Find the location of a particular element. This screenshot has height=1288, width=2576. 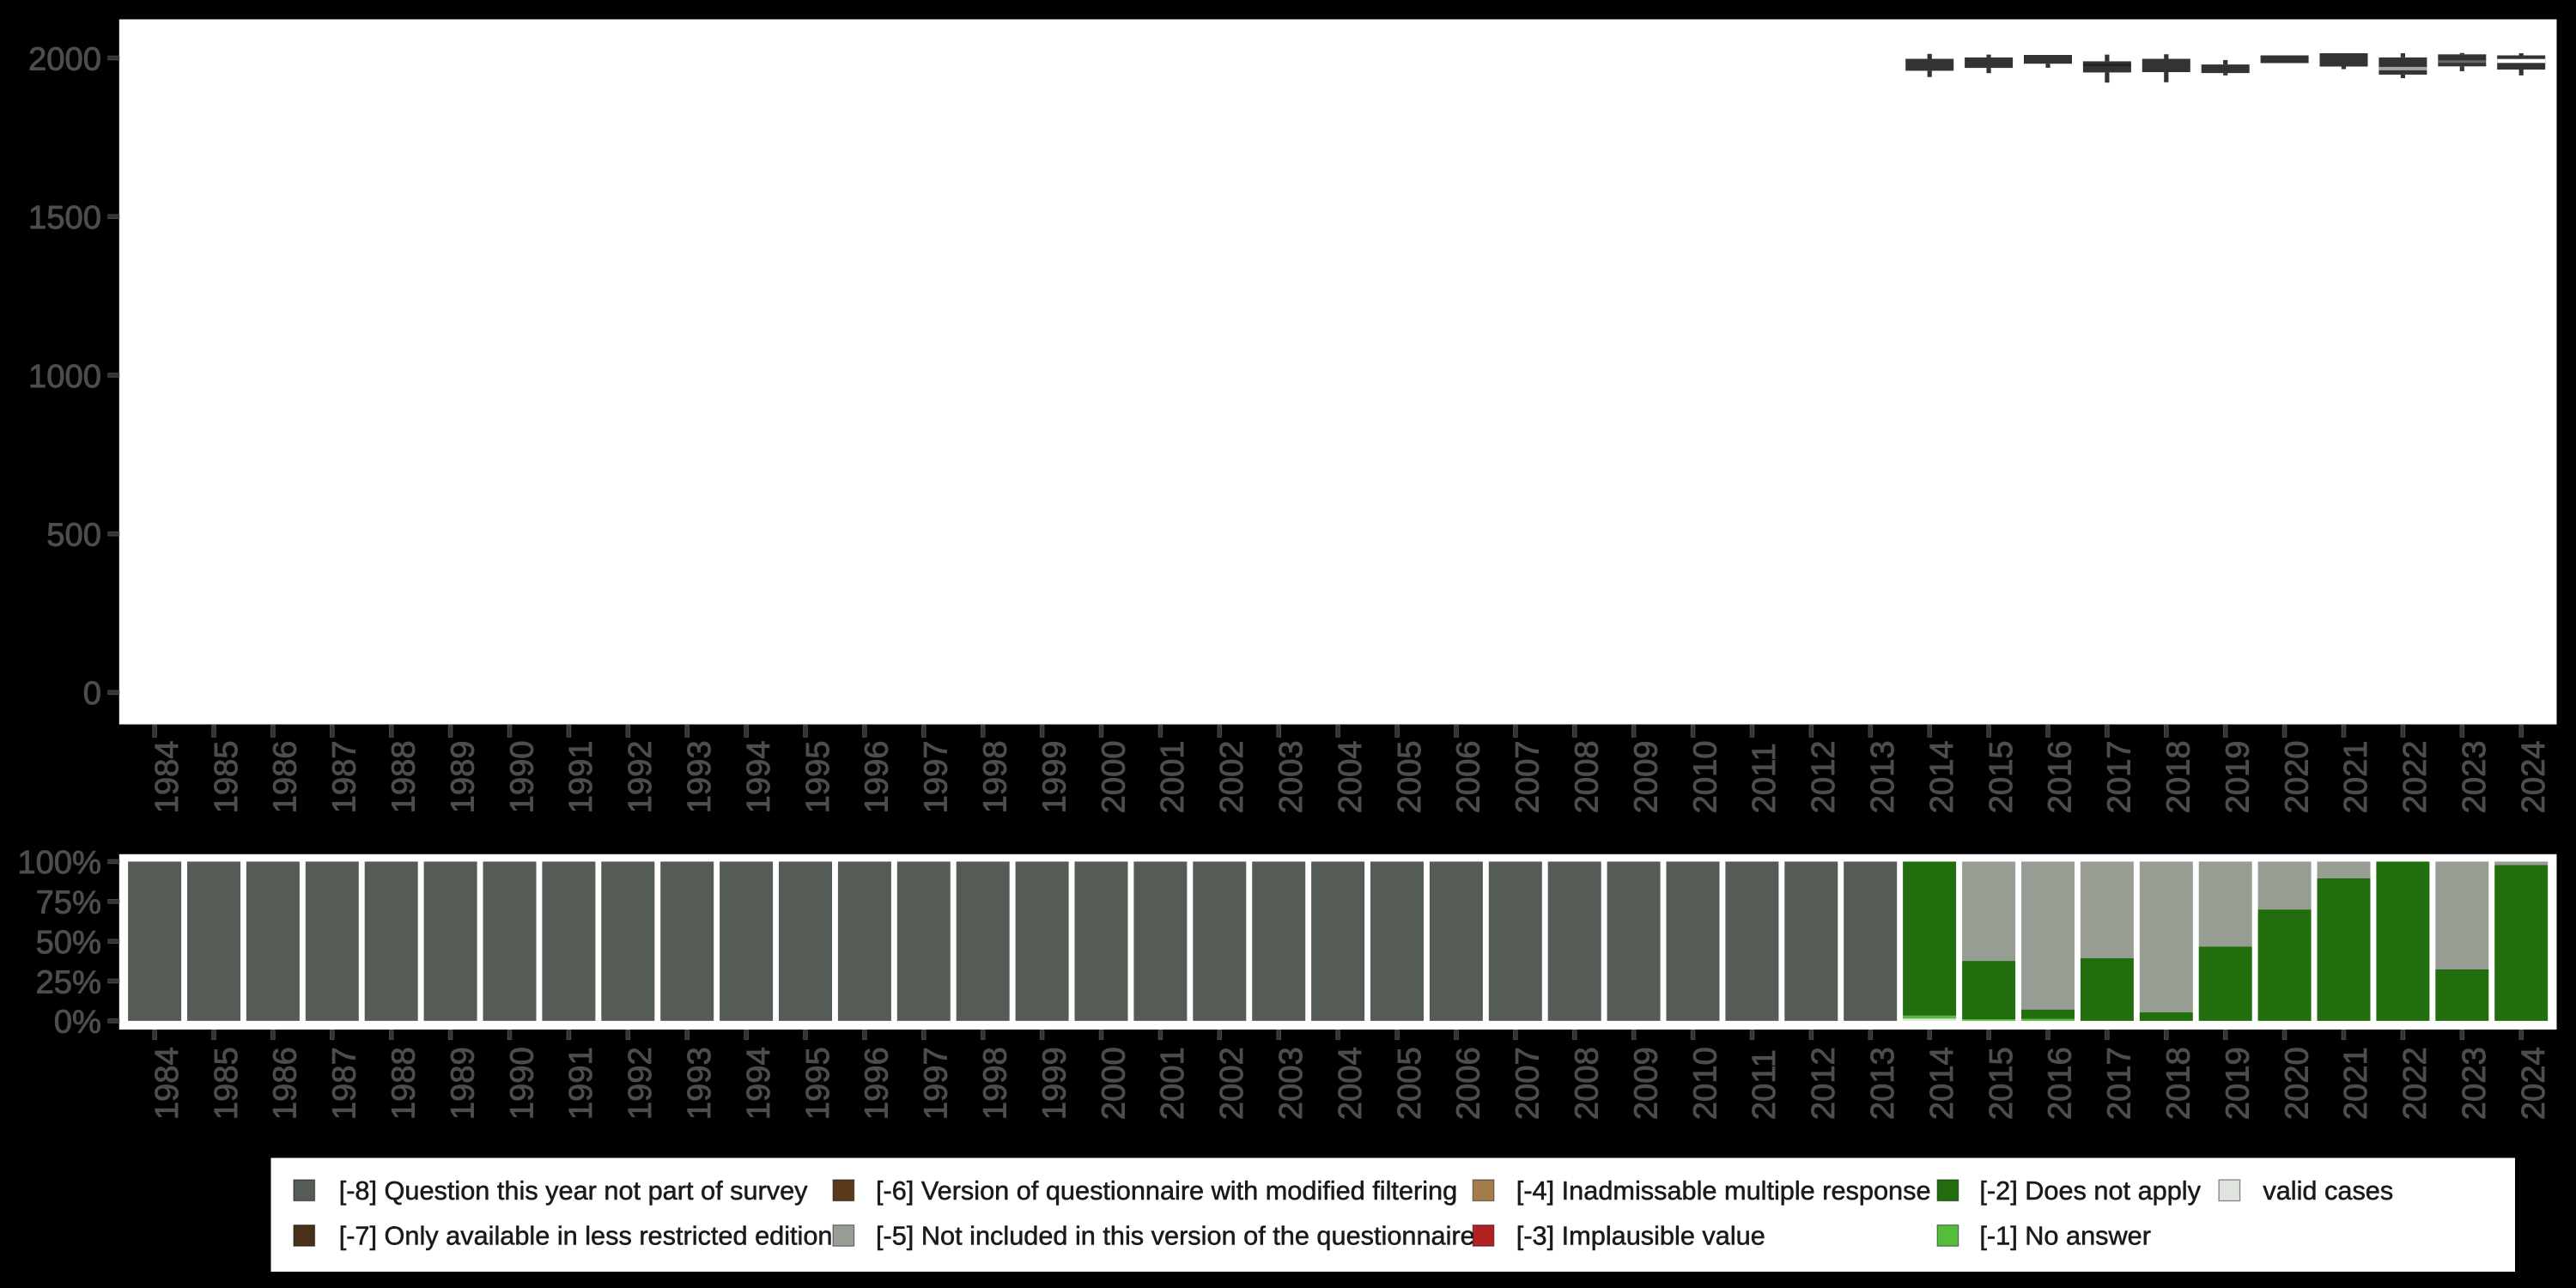

svg-text: valid cases is located at coordinates (2328, 1191).